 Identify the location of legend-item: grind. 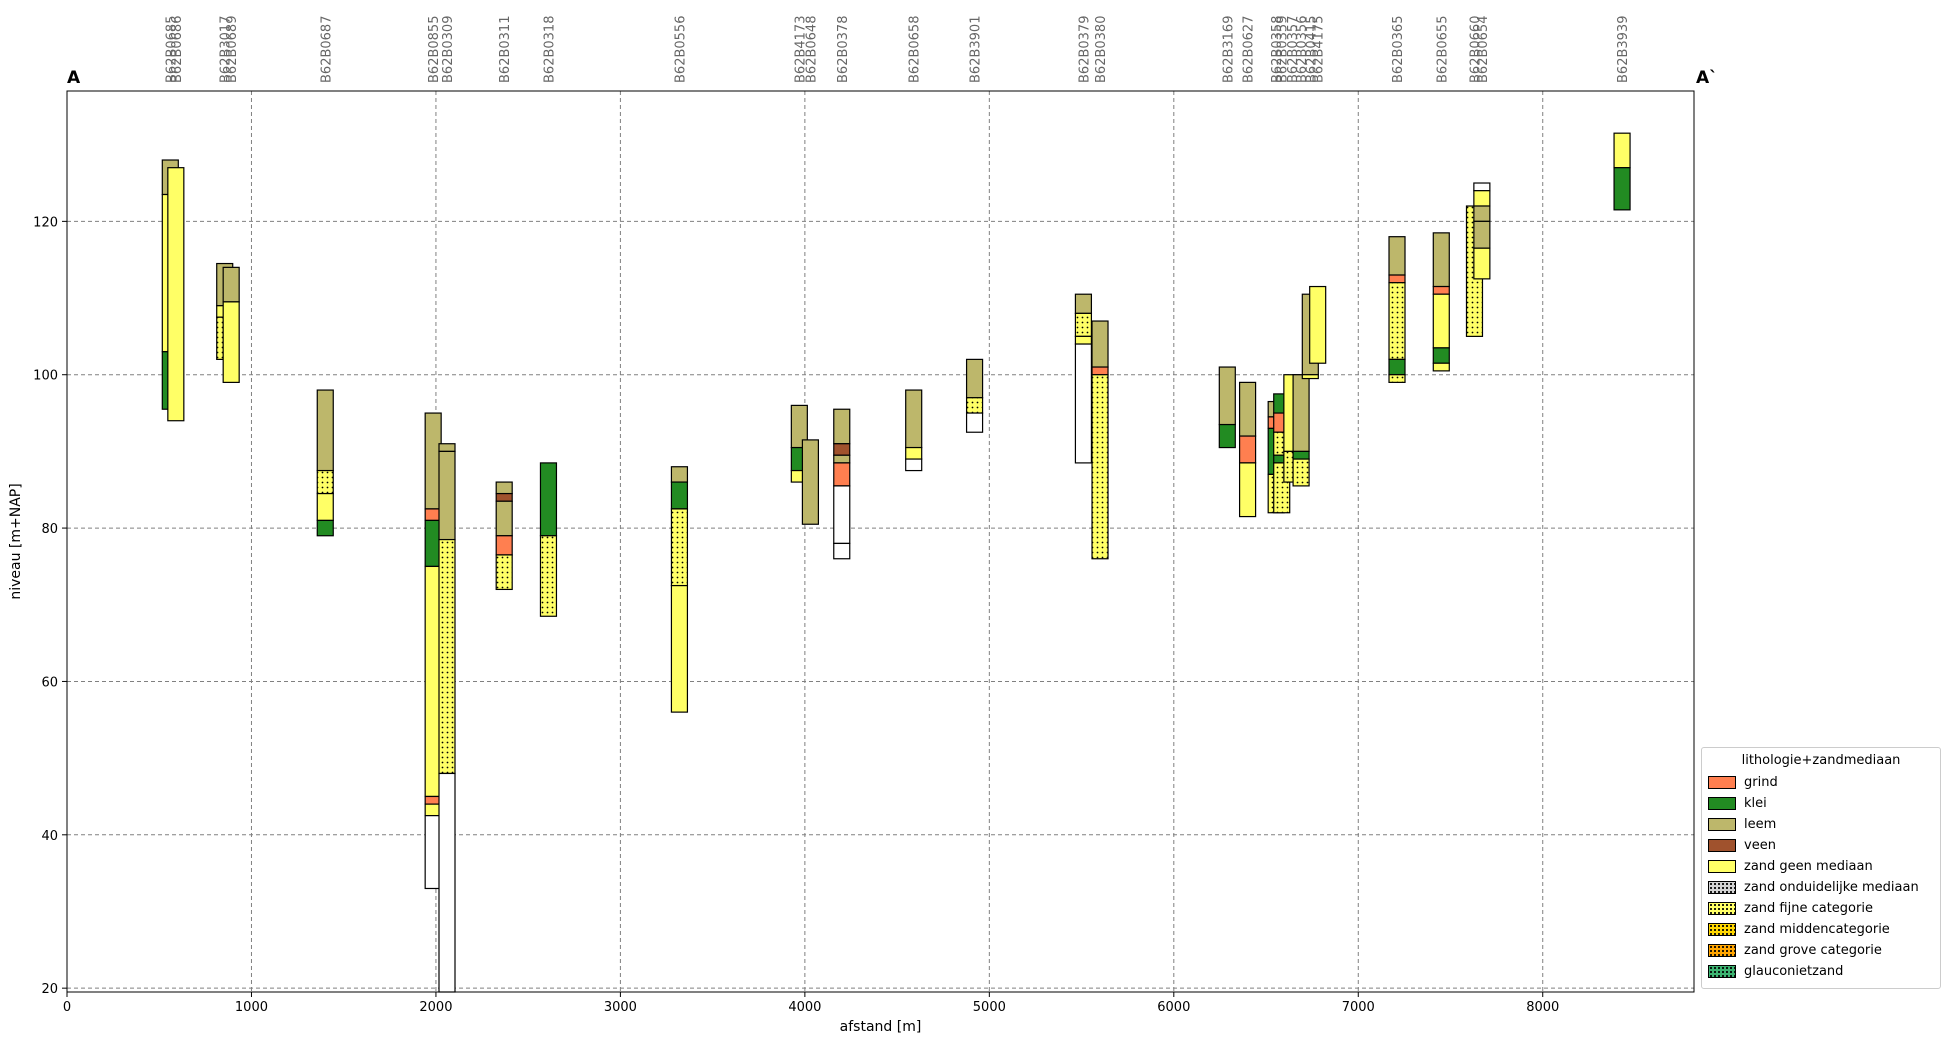
(1821, 782).